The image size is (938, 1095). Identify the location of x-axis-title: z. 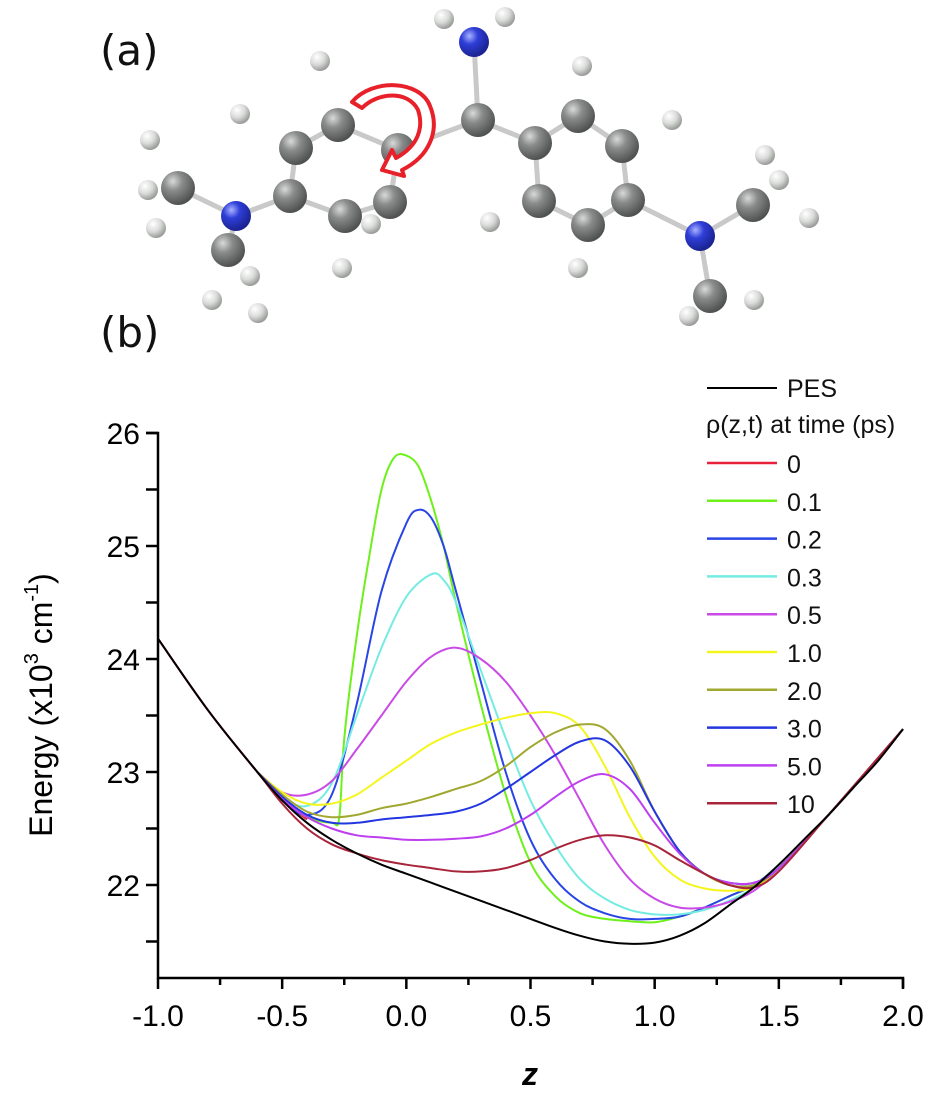
(529, 1074).